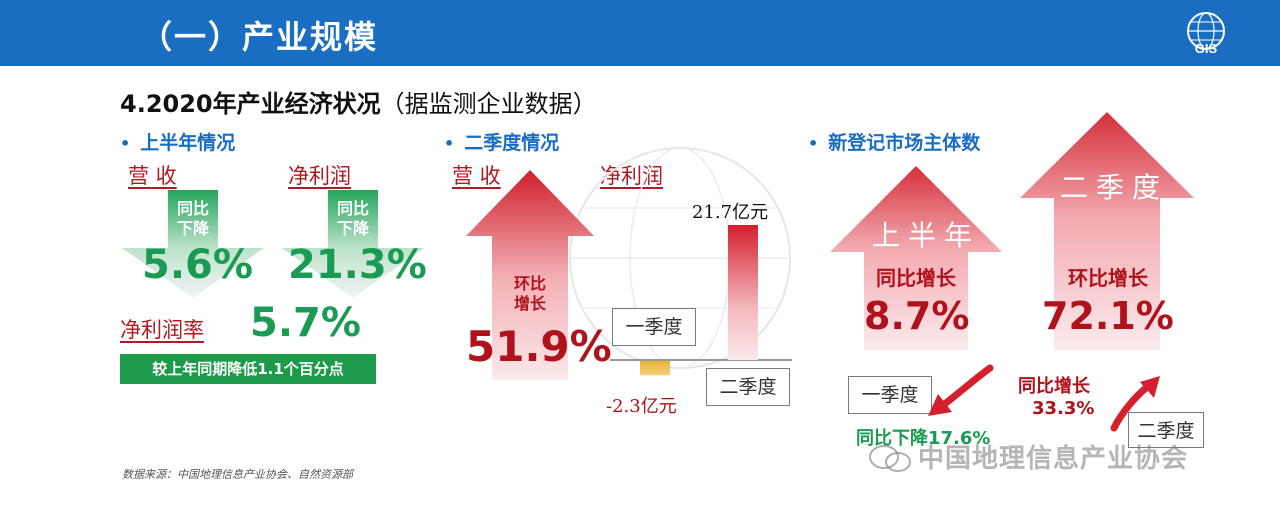  Describe the element at coordinates (655, 368) in the screenshot. I see `bar-q1` at that location.